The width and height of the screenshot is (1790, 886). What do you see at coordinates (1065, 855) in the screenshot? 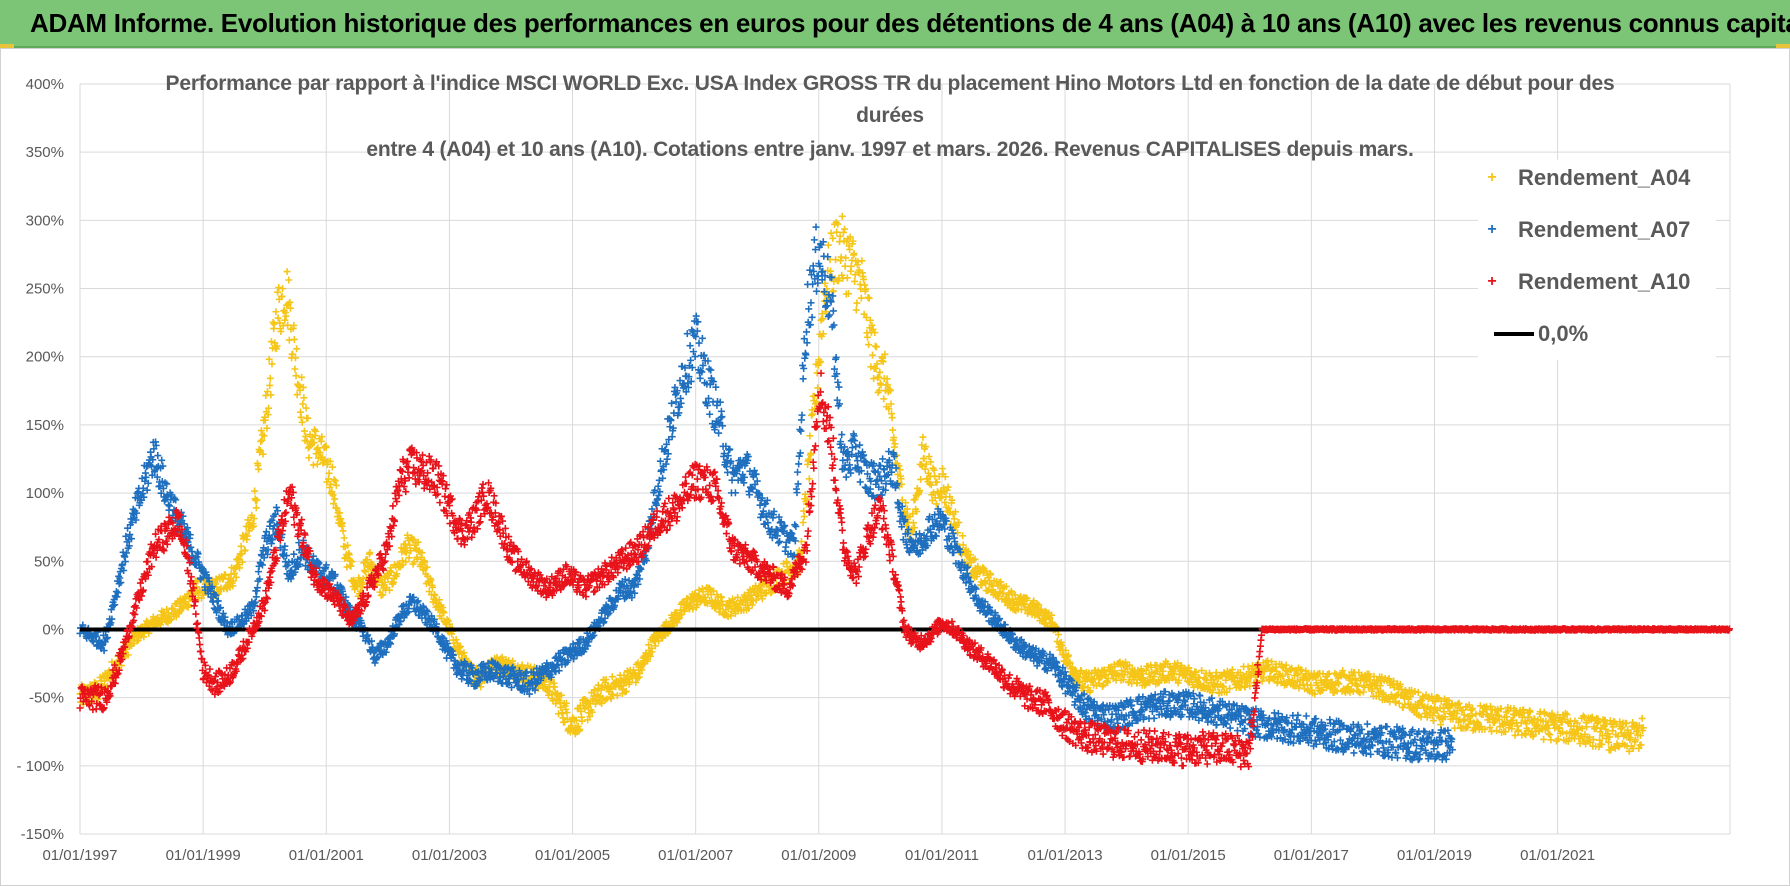
I see `x-tick-label: 01/01/2013` at bounding box center [1065, 855].